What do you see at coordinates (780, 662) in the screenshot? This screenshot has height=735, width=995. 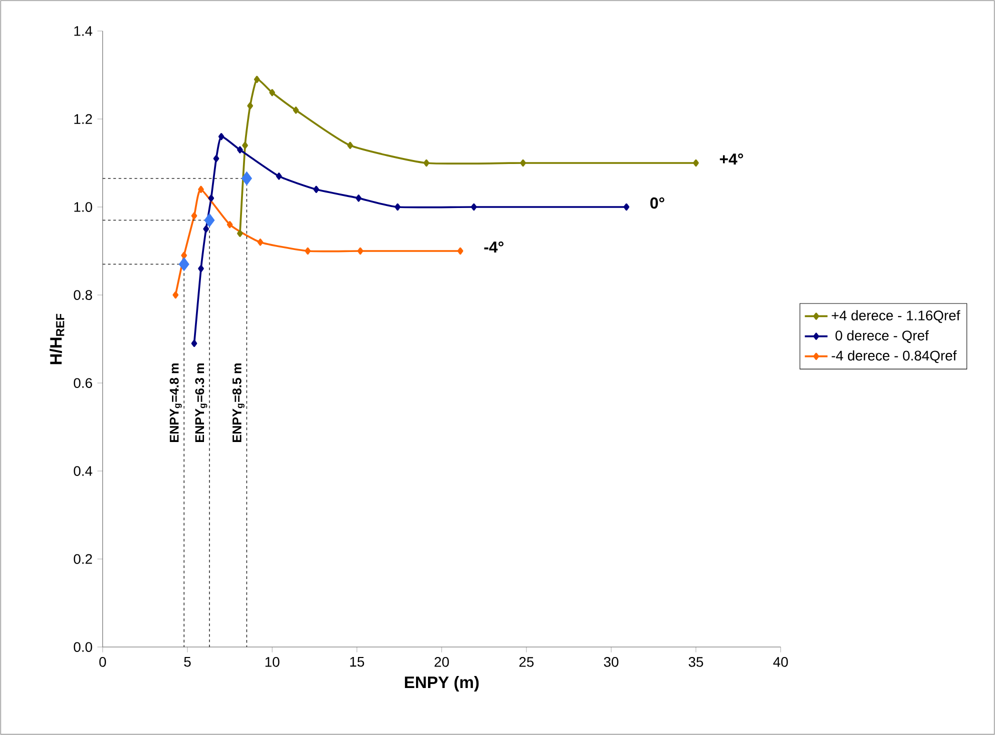 I see `x-tick-label: 40` at bounding box center [780, 662].